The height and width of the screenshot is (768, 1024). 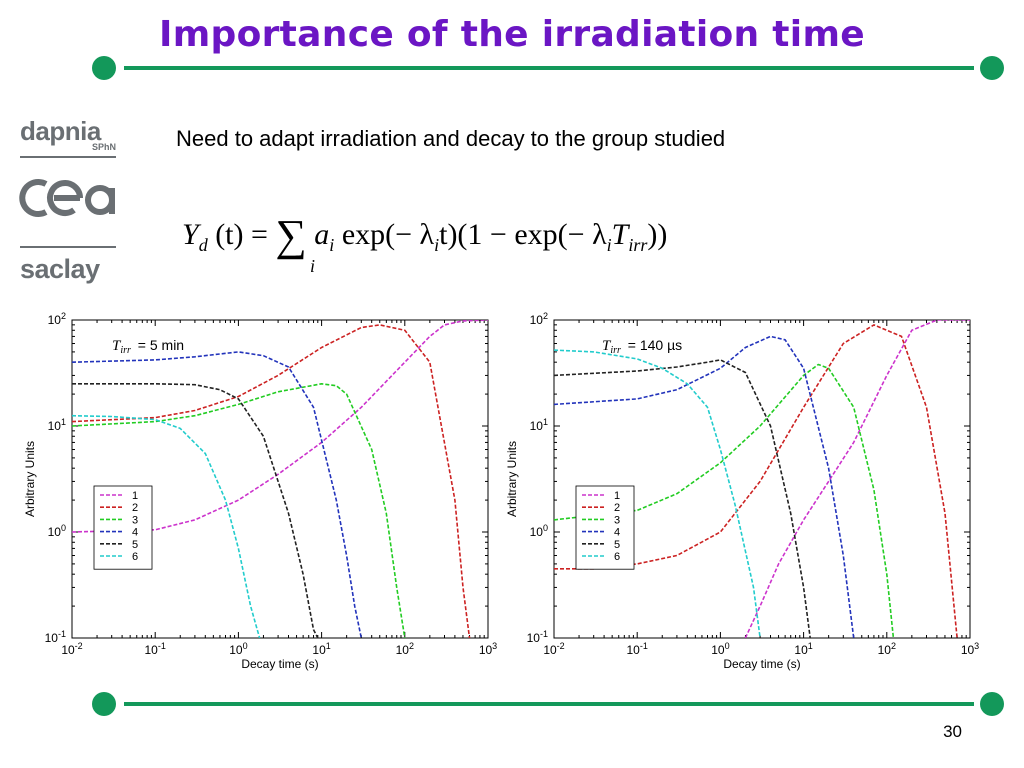 I want to click on formula-term-sub: i, so click(x=332, y=245).